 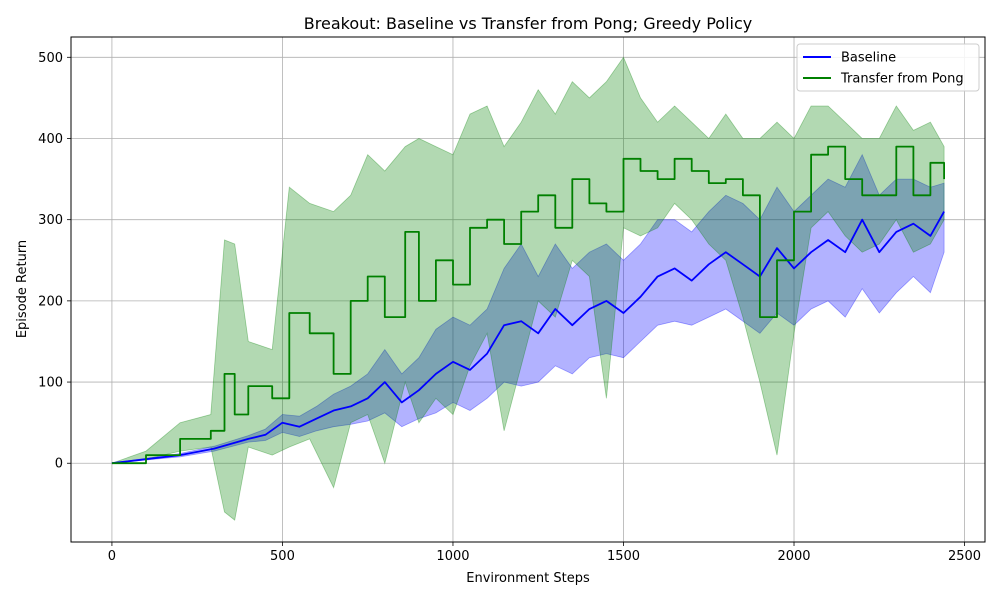 I want to click on y-tick-label: 500, so click(x=50, y=58).